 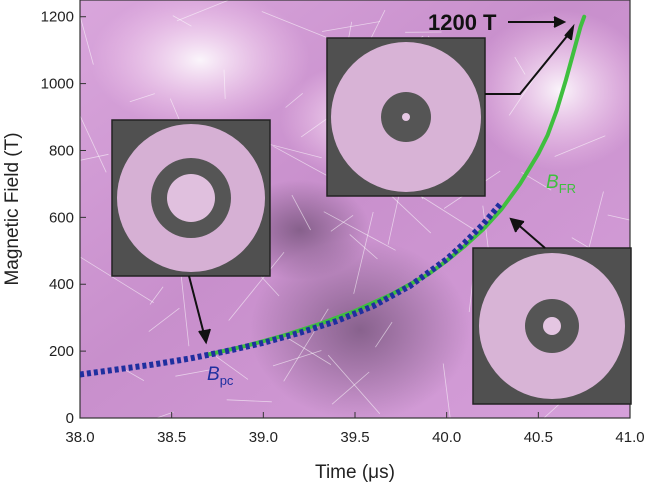 What do you see at coordinates (538, 437) in the screenshot?
I see `x-tick-label: 40.5` at bounding box center [538, 437].